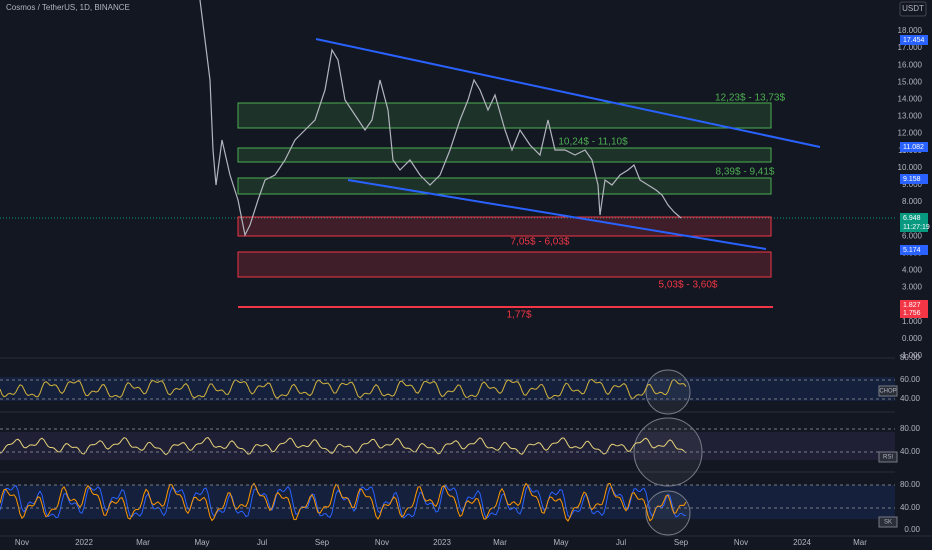 The width and height of the screenshot is (932, 550). Describe the element at coordinates (442, 542) in the screenshot. I see `time-label: 2023` at that location.